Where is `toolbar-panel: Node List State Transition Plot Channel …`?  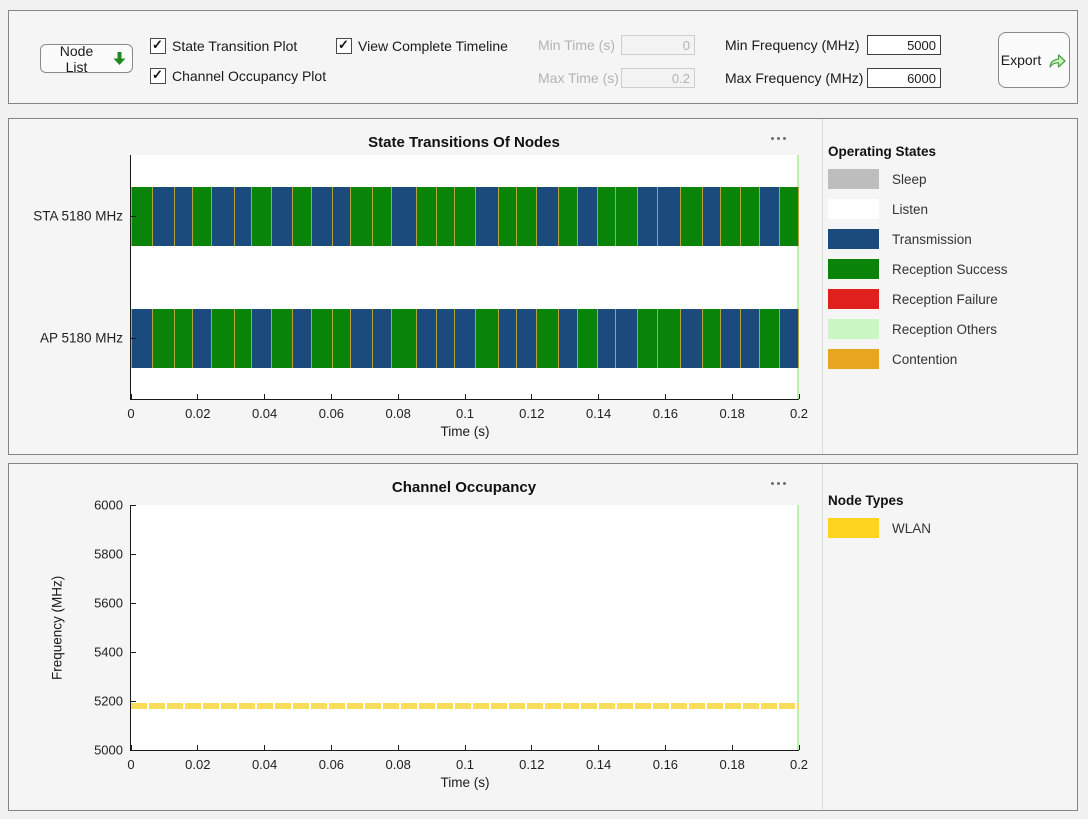 toolbar-panel: Node List State Transition Plot Channel … is located at coordinates (543, 57).